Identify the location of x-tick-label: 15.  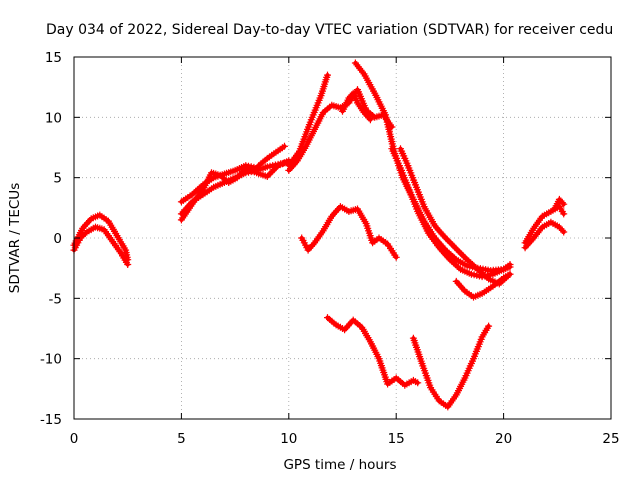
(396, 439).